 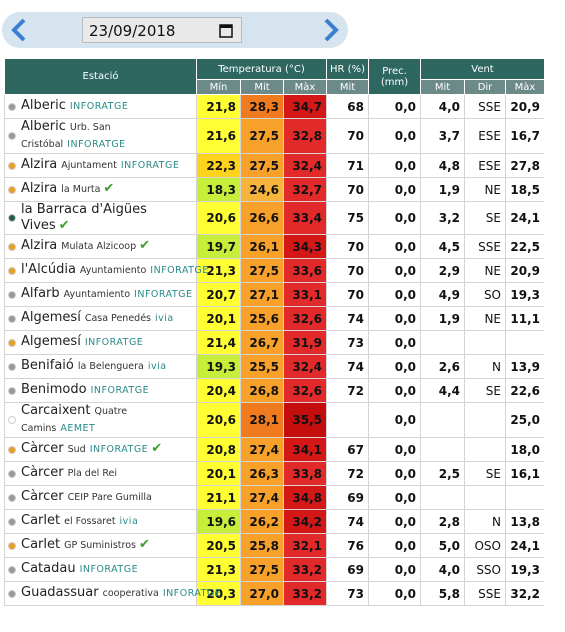 I want to click on station-detail: Mulata Alzicoop, so click(x=99, y=246).